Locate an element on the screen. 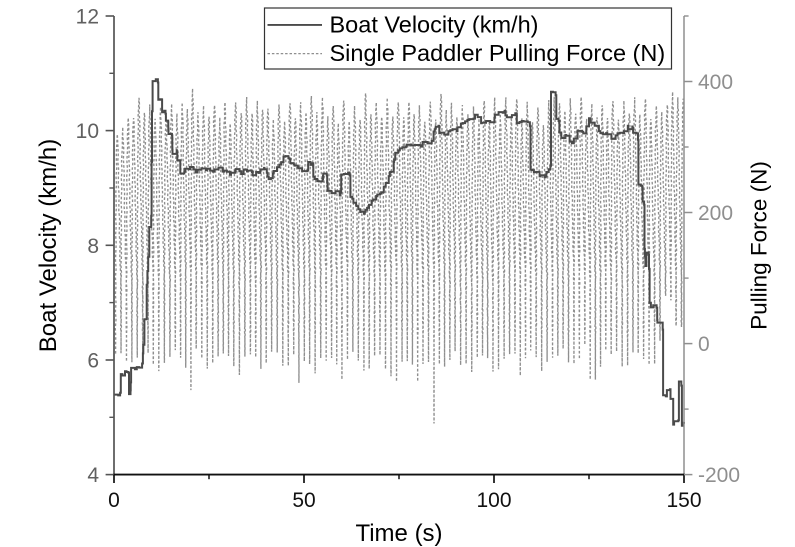 The width and height of the screenshot is (795, 547). svg-text: 4 is located at coordinates (93, 475).